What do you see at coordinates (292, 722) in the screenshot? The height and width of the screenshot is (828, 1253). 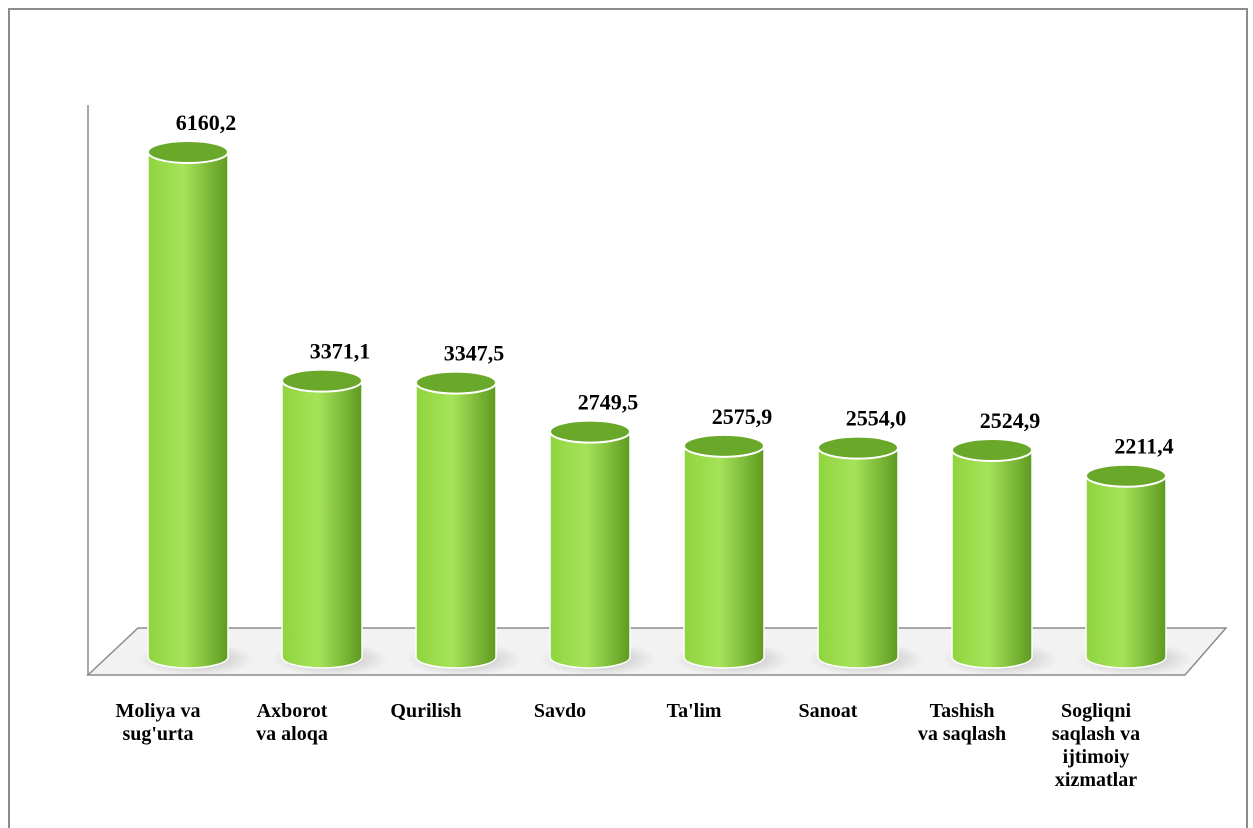 I see `x-tick-label: Axborot va aloqa` at bounding box center [292, 722].